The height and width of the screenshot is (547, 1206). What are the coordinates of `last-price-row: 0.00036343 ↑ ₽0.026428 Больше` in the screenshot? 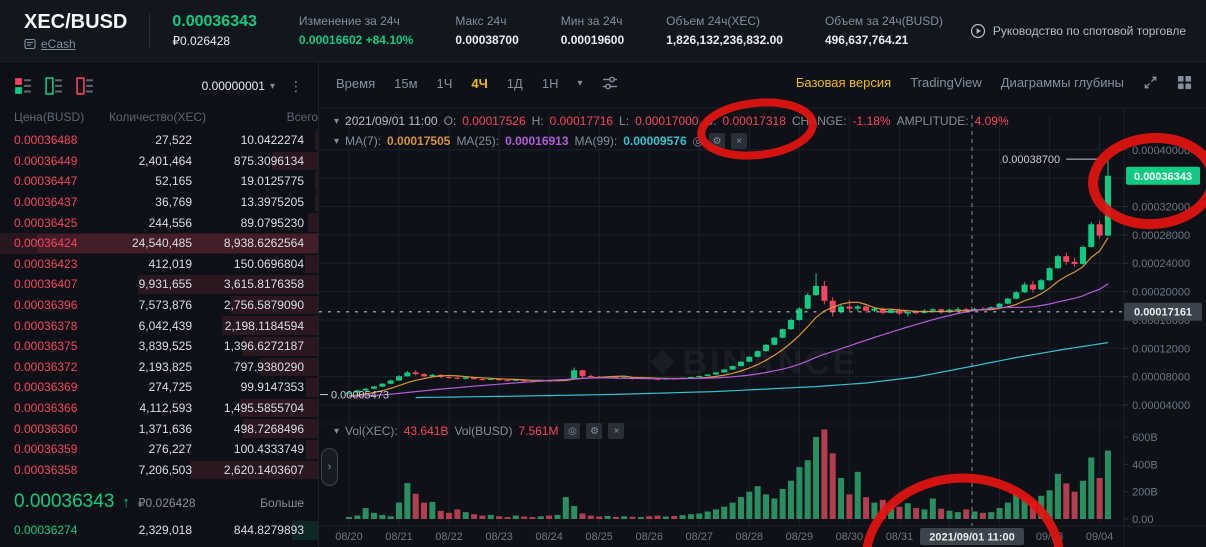 It's located at (159, 501).